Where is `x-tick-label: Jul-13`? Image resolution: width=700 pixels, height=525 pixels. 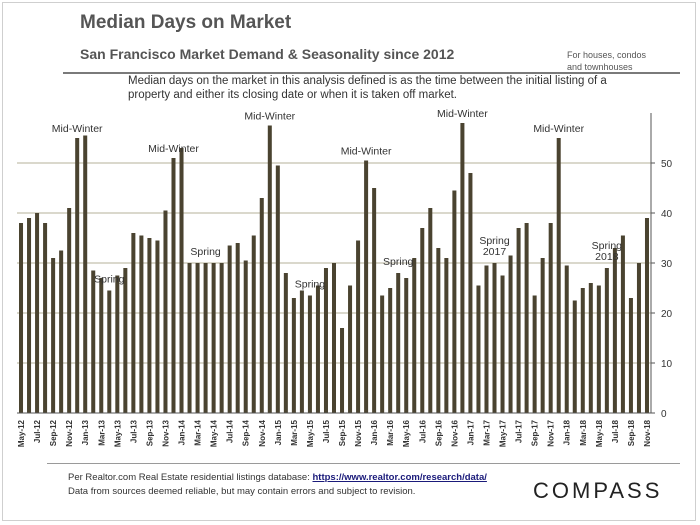
x-tick-label: Jul-13 is located at coordinates (133, 431).